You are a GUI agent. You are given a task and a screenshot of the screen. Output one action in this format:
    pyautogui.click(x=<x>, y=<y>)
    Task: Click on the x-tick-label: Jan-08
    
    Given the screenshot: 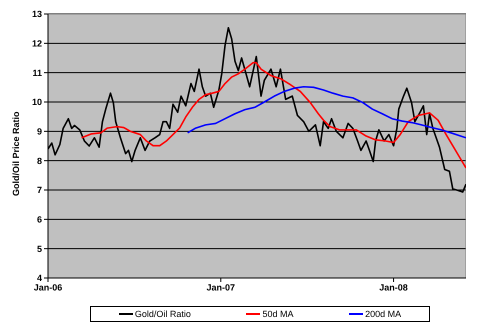 What is the action you would take?
    pyautogui.click(x=393, y=287)
    